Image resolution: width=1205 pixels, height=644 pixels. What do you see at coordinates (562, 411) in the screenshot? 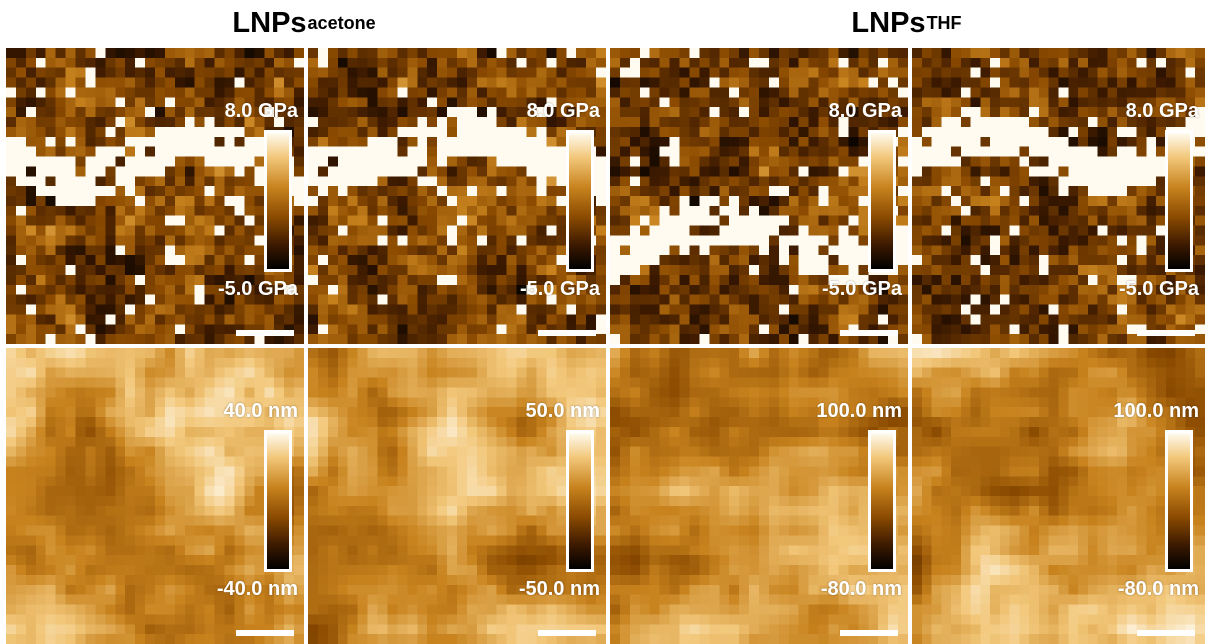
I see `colorbar-max-label: 50.0 nm` at bounding box center [562, 411].